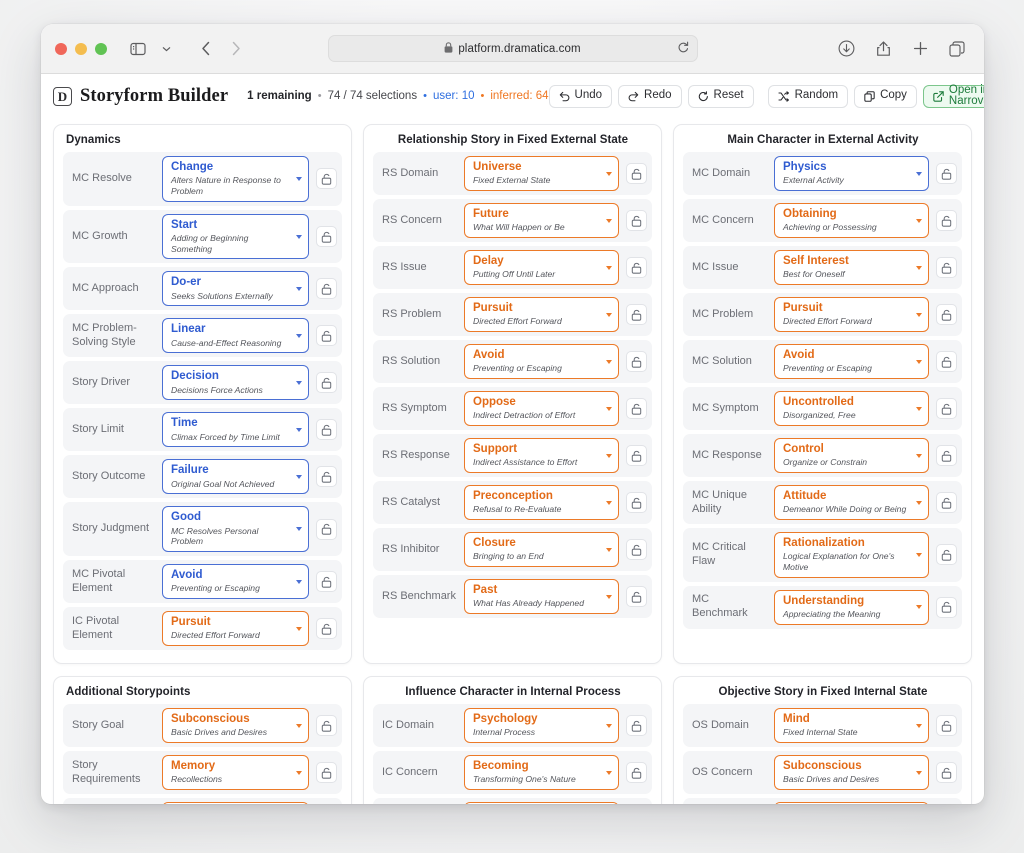  I want to click on storypoint-select-rs-inhibitor: Closure Bringing to an End, so click(541, 549).